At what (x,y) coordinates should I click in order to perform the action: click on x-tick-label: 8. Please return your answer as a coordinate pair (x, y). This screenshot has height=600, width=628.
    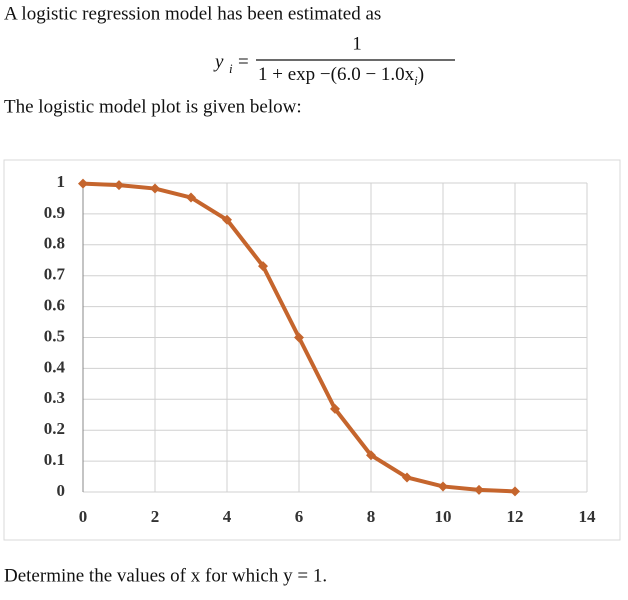
    Looking at the image, I should click on (371, 516).